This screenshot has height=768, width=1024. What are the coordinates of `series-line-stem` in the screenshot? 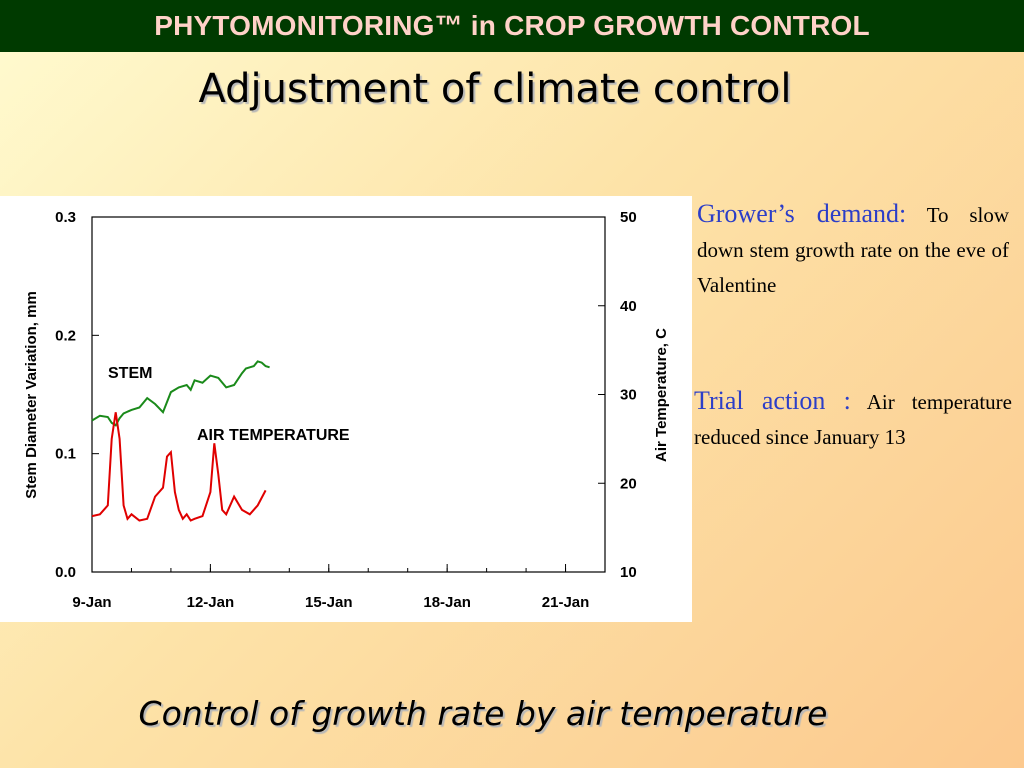 It's located at (180, 393).